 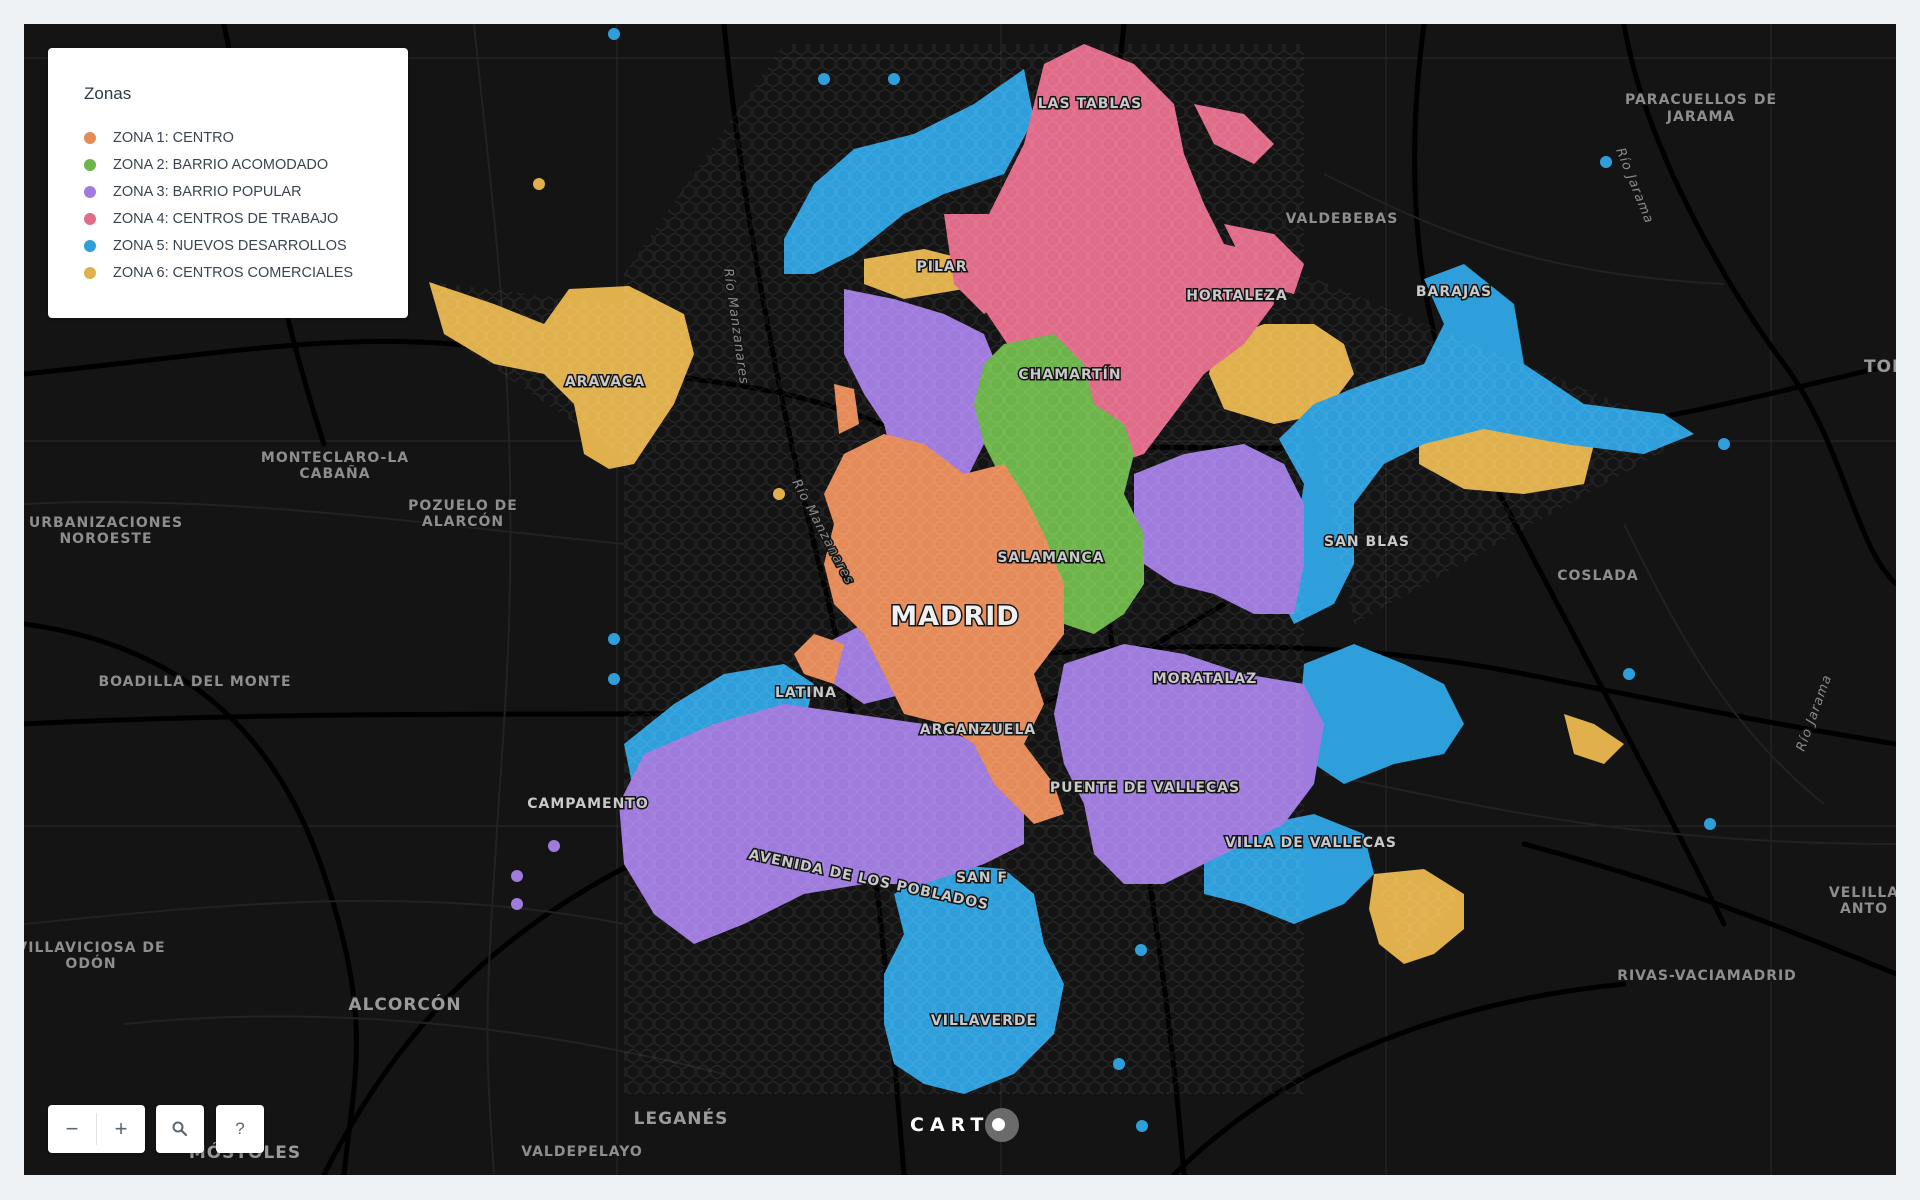 What do you see at coordinates (221, 164) in the screenshot?
I see `legend-item-label: ZONA 2: BARRIO ACOMODADO` at bounding box center [221, 164].